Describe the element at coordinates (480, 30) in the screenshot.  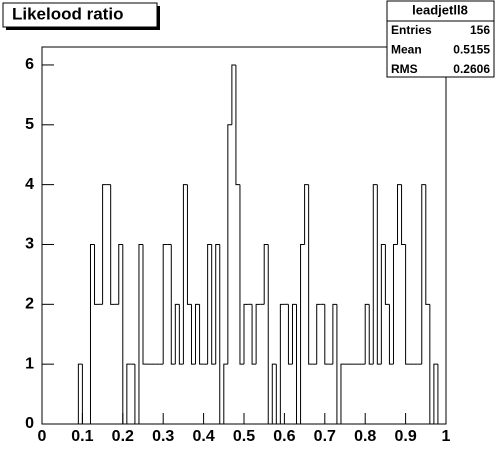
I see `stats-value: 156` at that location.